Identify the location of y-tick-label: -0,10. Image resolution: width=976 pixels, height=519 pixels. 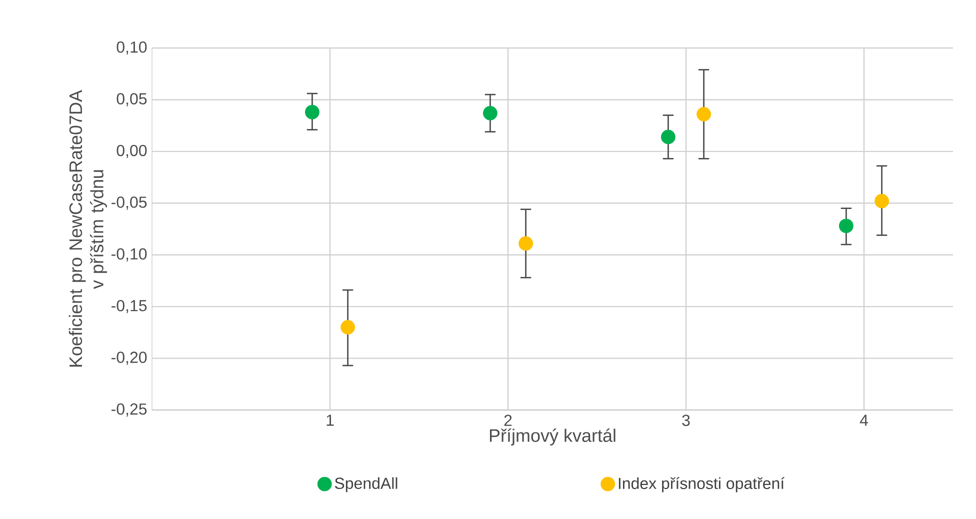
(129, 255).